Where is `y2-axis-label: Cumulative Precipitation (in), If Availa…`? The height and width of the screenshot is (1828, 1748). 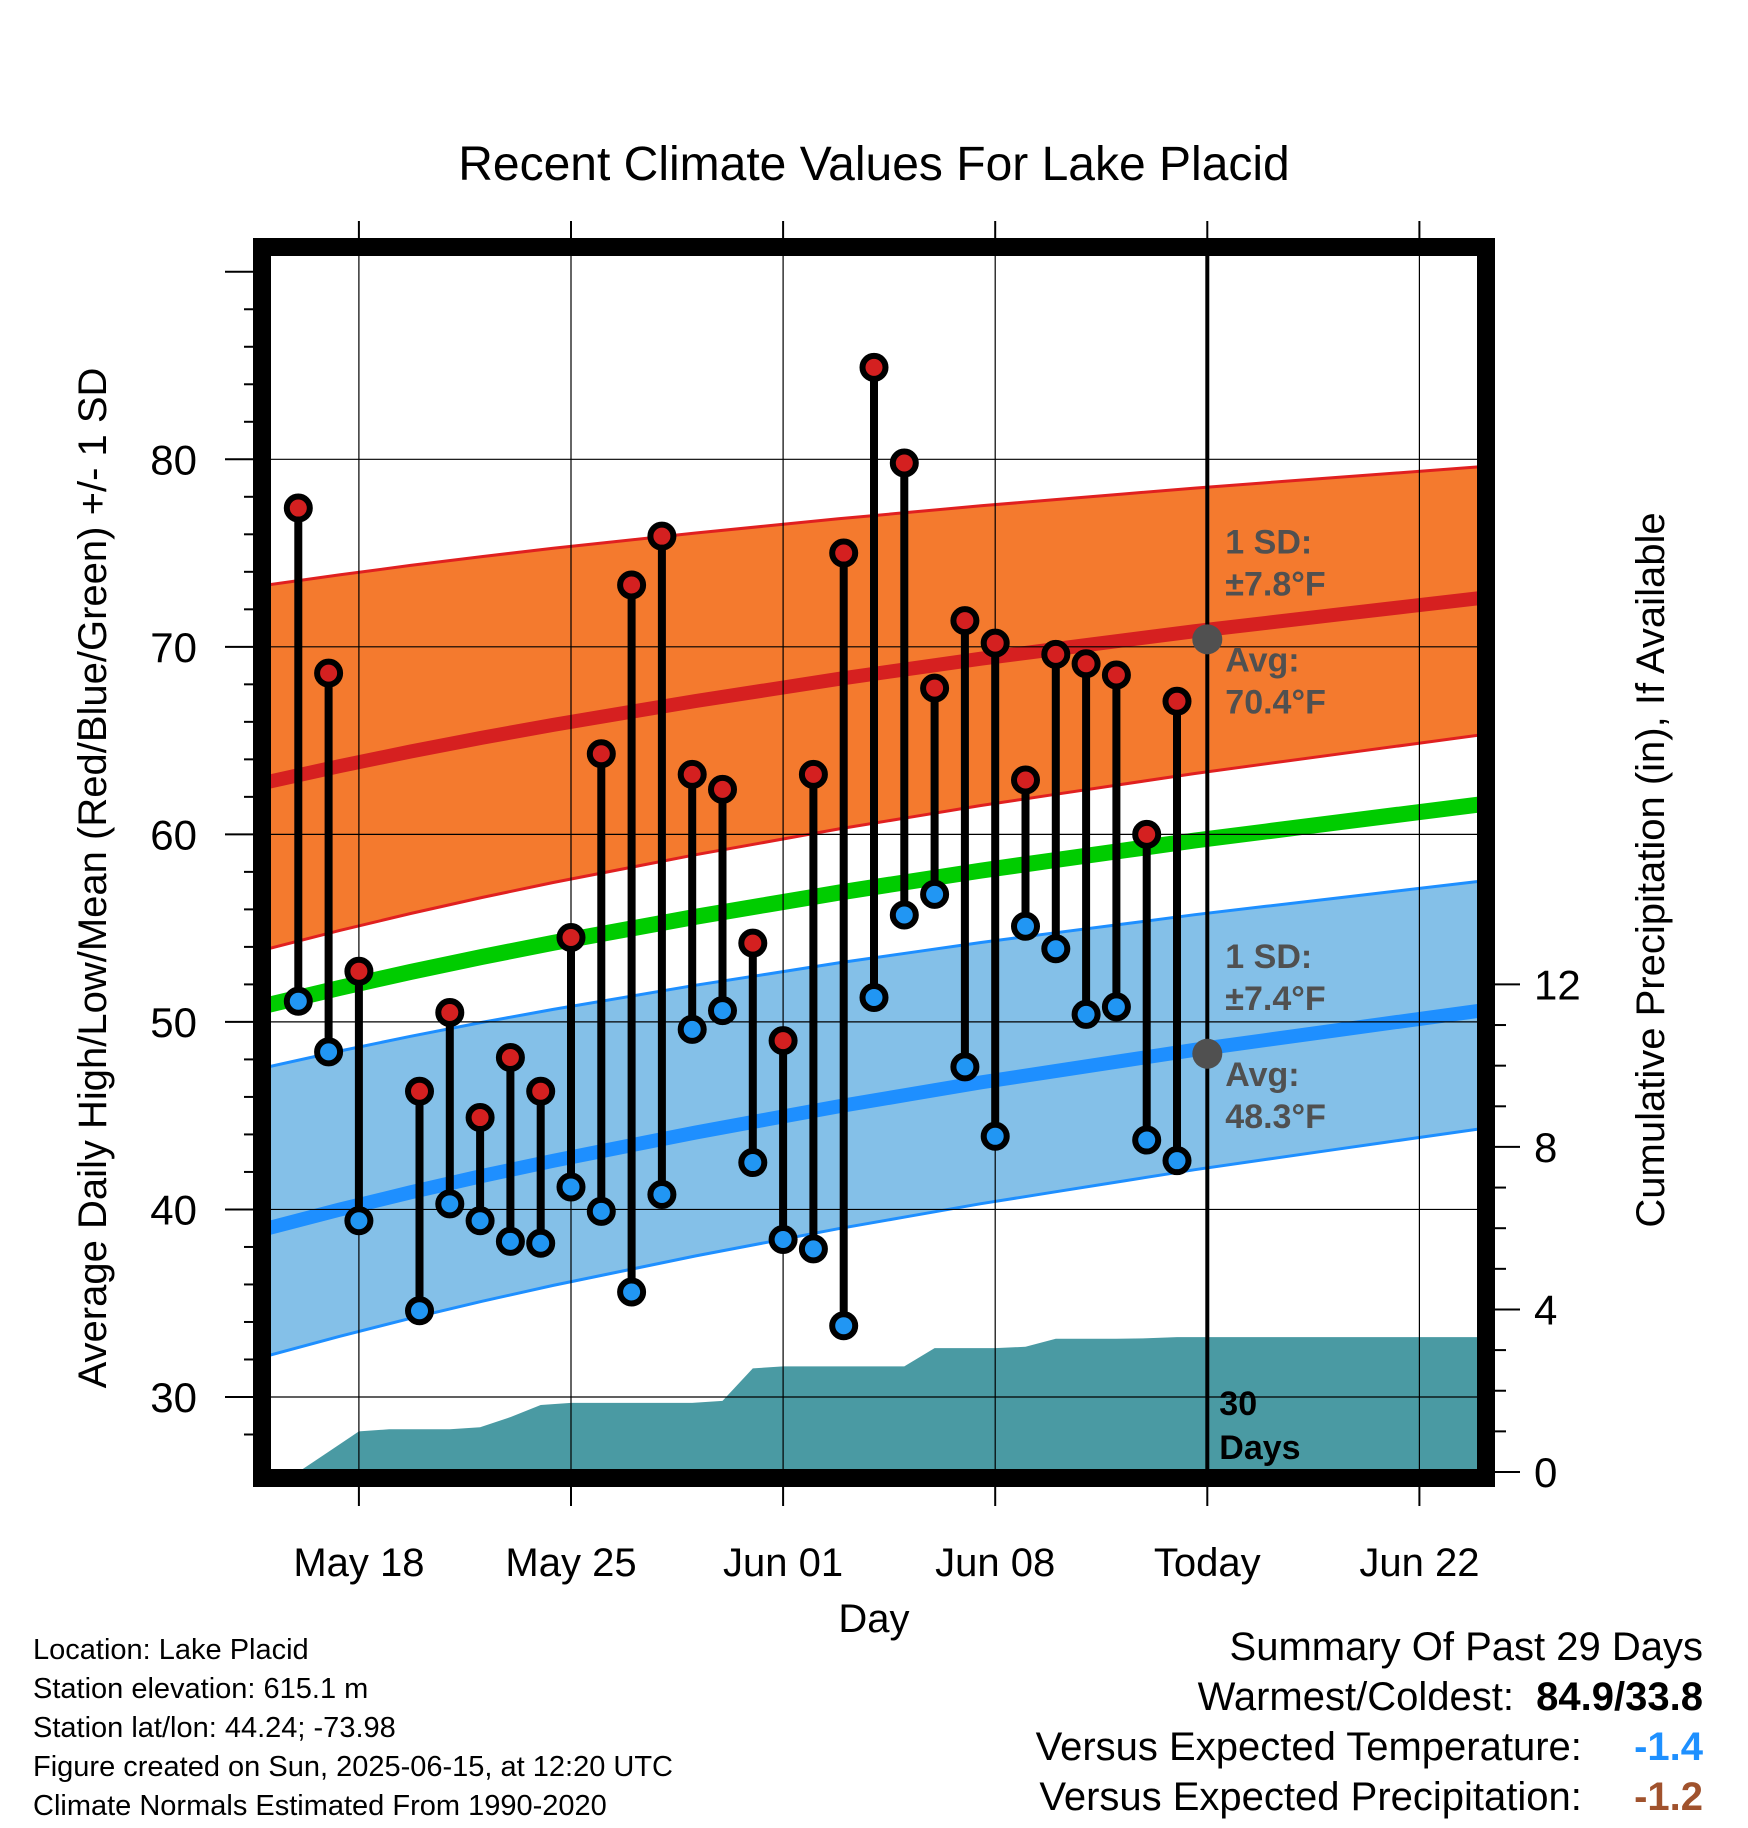 y2-axis-label: Cumulative Precipitation (in), If Availa… is located at coordinates (1651, 869).